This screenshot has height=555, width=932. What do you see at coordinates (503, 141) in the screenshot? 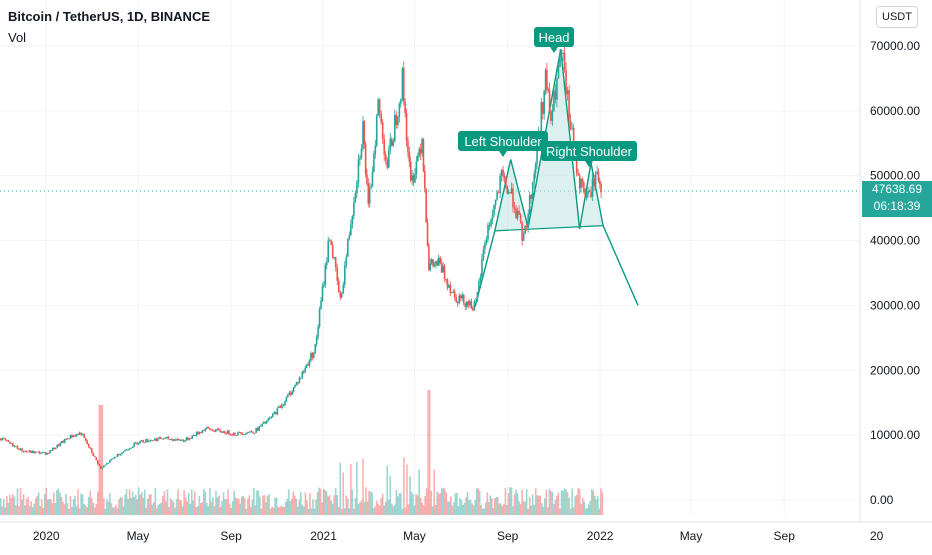
I see `left-shoulder-label: Left Shoulder` at bounding box center [503, 141].